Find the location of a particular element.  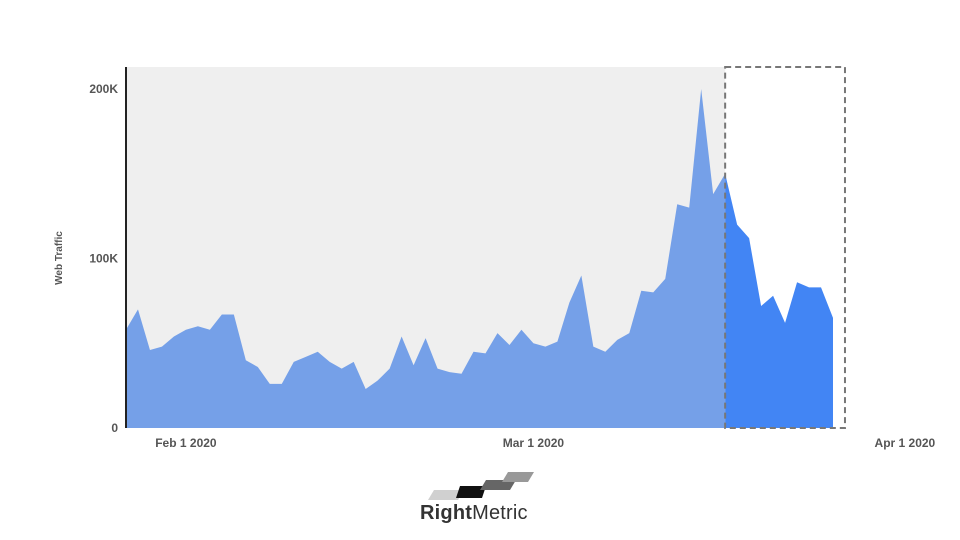

logo-bold: Right is located at coordinates (446, 513).